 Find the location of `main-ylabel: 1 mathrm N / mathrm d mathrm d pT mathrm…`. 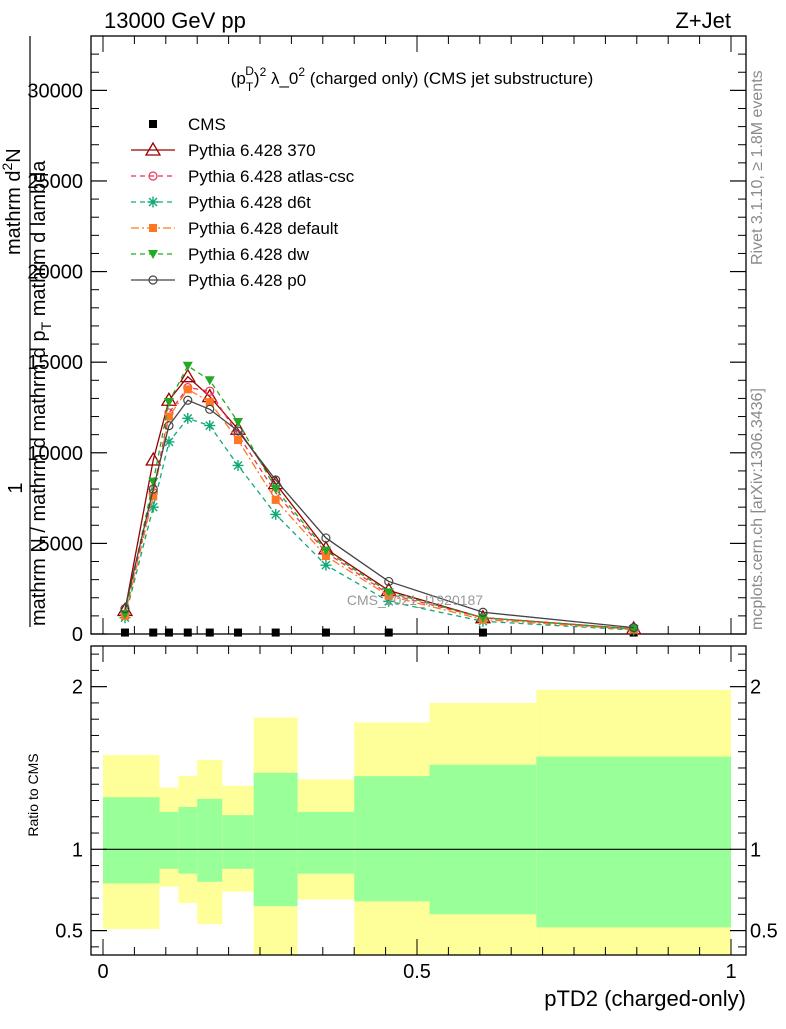

main-ylabel: 1 mathrm N / mathrm d mathrm d pT mathrm… is located at coordinates (27, 331).